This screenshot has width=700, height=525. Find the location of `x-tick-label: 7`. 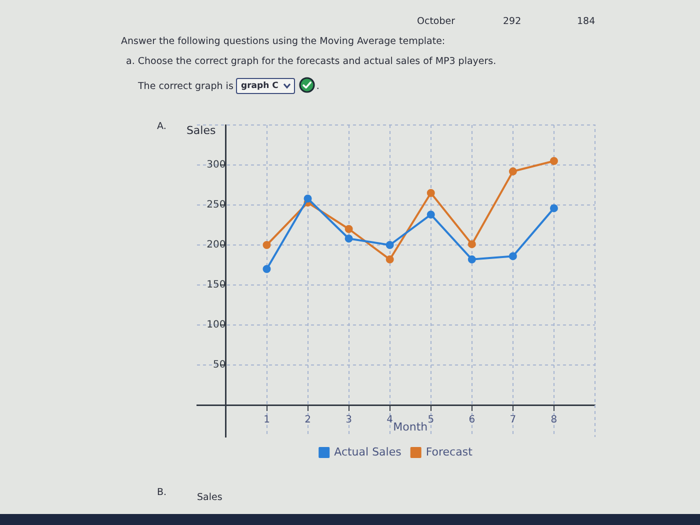

x-tick-label: 7 is located at coordinates (513, 420).